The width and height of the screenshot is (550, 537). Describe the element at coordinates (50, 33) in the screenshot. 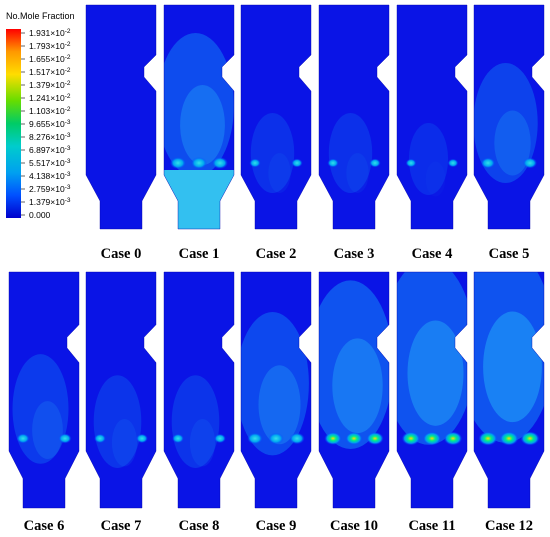

I see `legend-tick-label: 1.931×10⁻²` at that location.